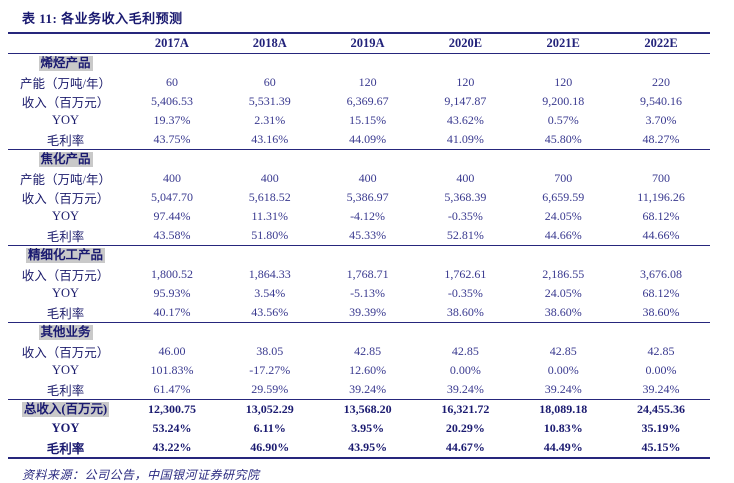 The width and height of the screenshot is (734, 483). What do you see at coordinates (172, 370) in the screenshot?
I see `cell-value: 101.83%` at bounding box center [172, 370].